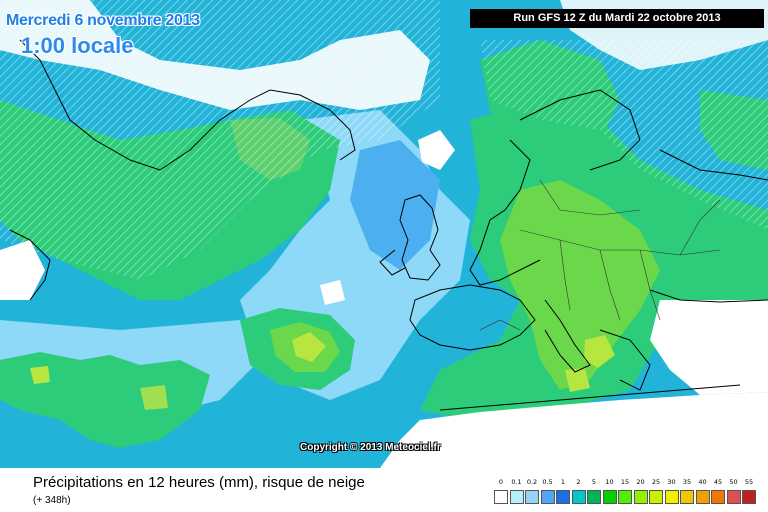 Image resolution: width=768 pixels, height=512 pixels. I want to click on yellow-core-atlantic, so click(309, 347).